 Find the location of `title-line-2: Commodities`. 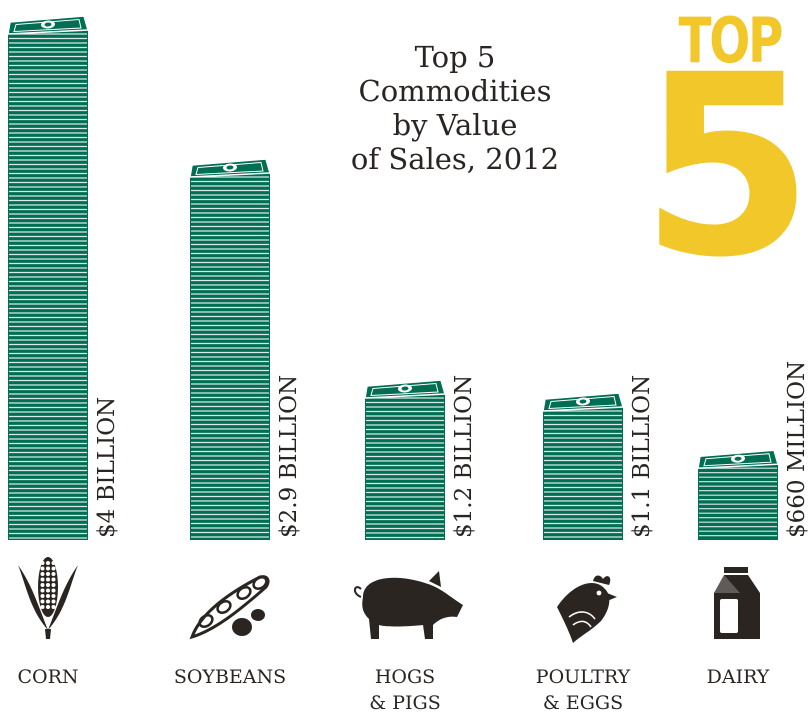

title-line-2: Commodities is located at coordinates (455, 91).